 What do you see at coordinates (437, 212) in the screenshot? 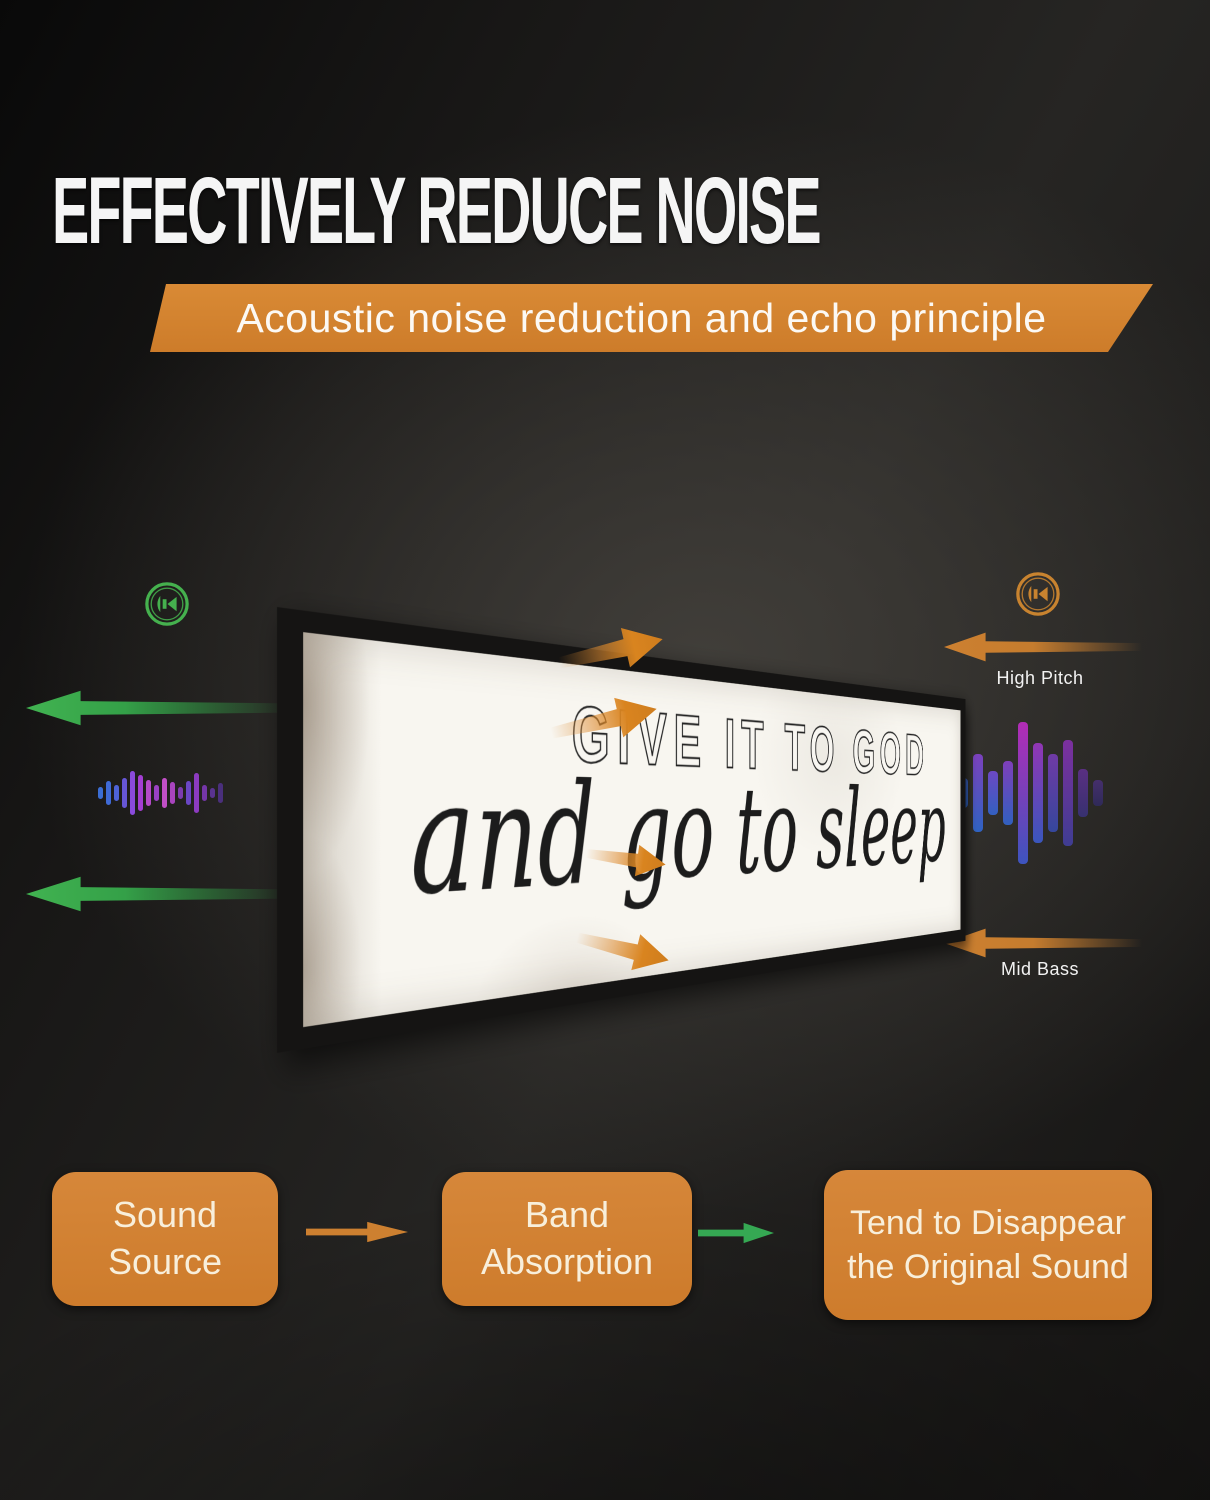
I see `headline: EFFECTIVELY REDUCE NOISE` at bounding box center [437, 212].